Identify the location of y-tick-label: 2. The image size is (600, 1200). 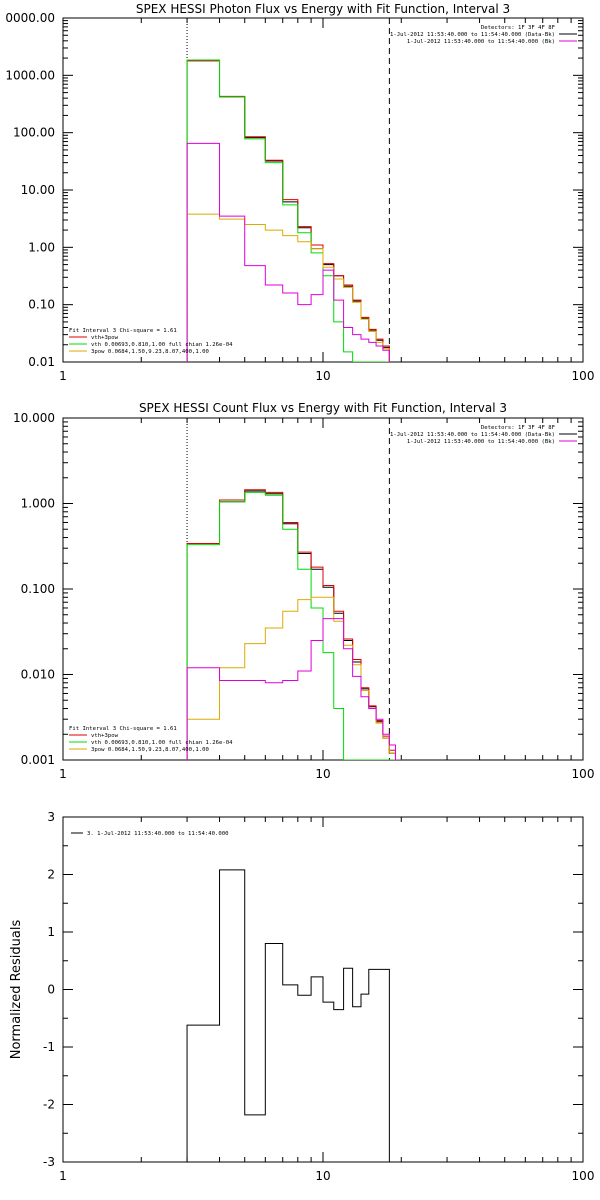
(51, 875).